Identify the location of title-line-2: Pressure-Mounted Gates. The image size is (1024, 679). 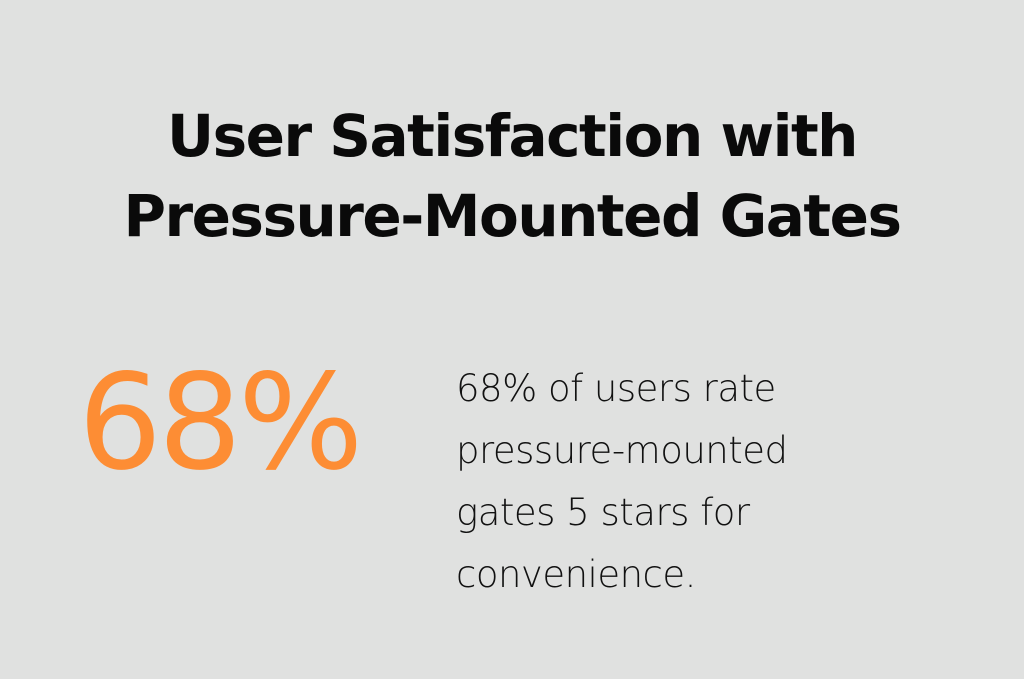
(512, 216).